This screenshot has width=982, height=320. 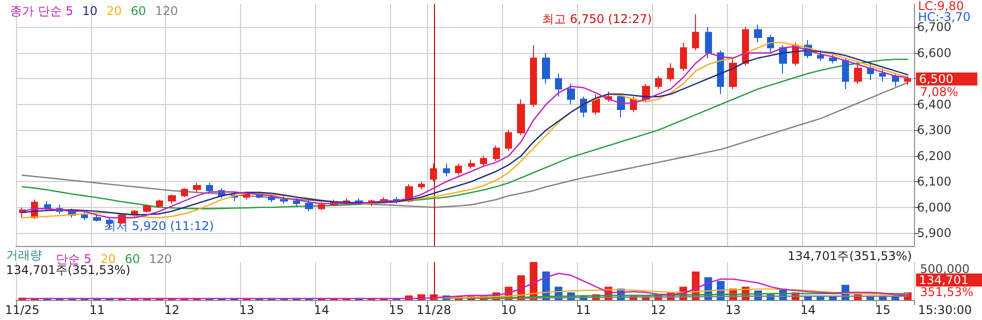 I want to click on text: LC:9,80, so click(x=941, y=6).